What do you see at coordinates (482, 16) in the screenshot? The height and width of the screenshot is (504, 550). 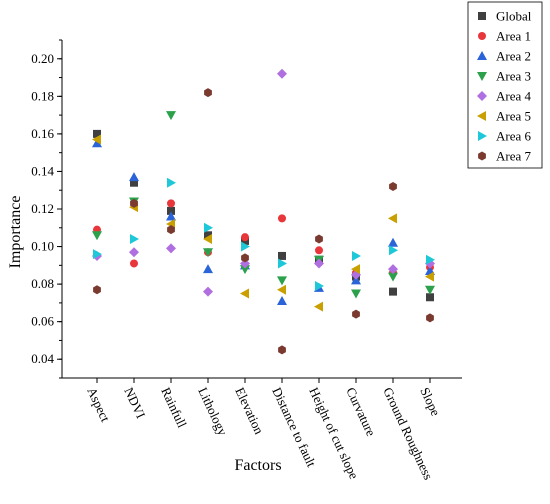 I see `legend-marker-global` at bounding box center [482, 16].